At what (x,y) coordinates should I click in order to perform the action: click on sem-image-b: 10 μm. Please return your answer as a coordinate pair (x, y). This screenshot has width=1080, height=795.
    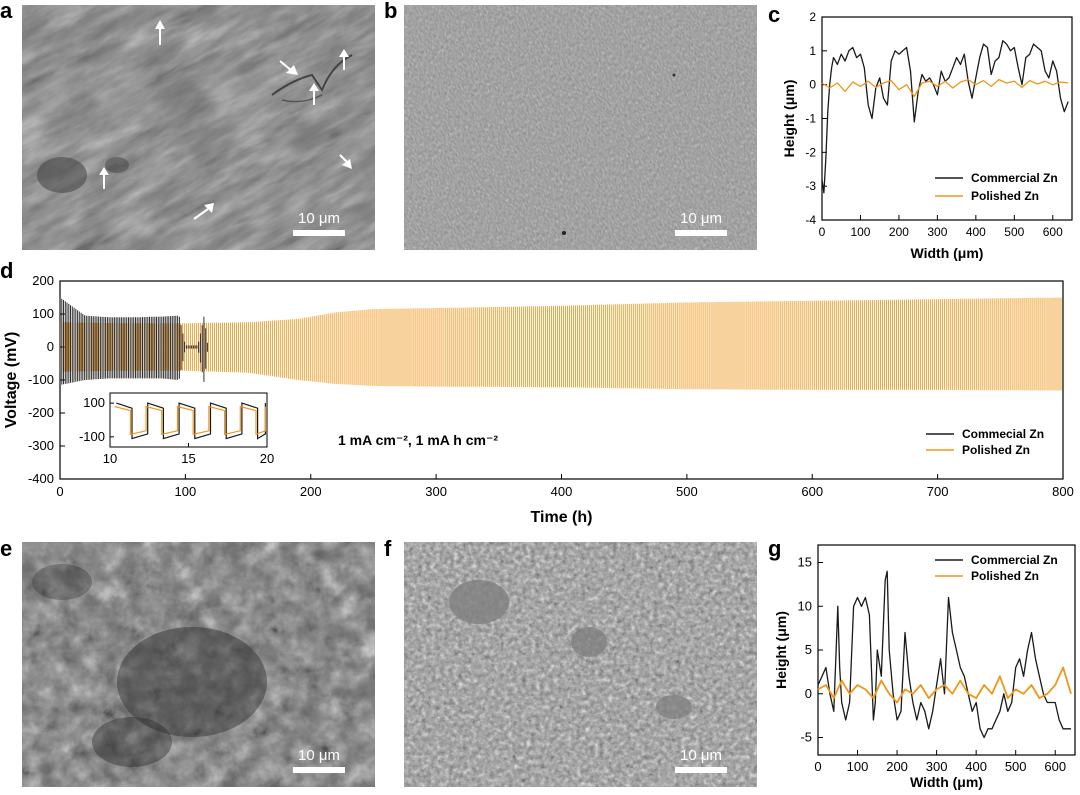
    Looking at the image, I should click on (580, 127).